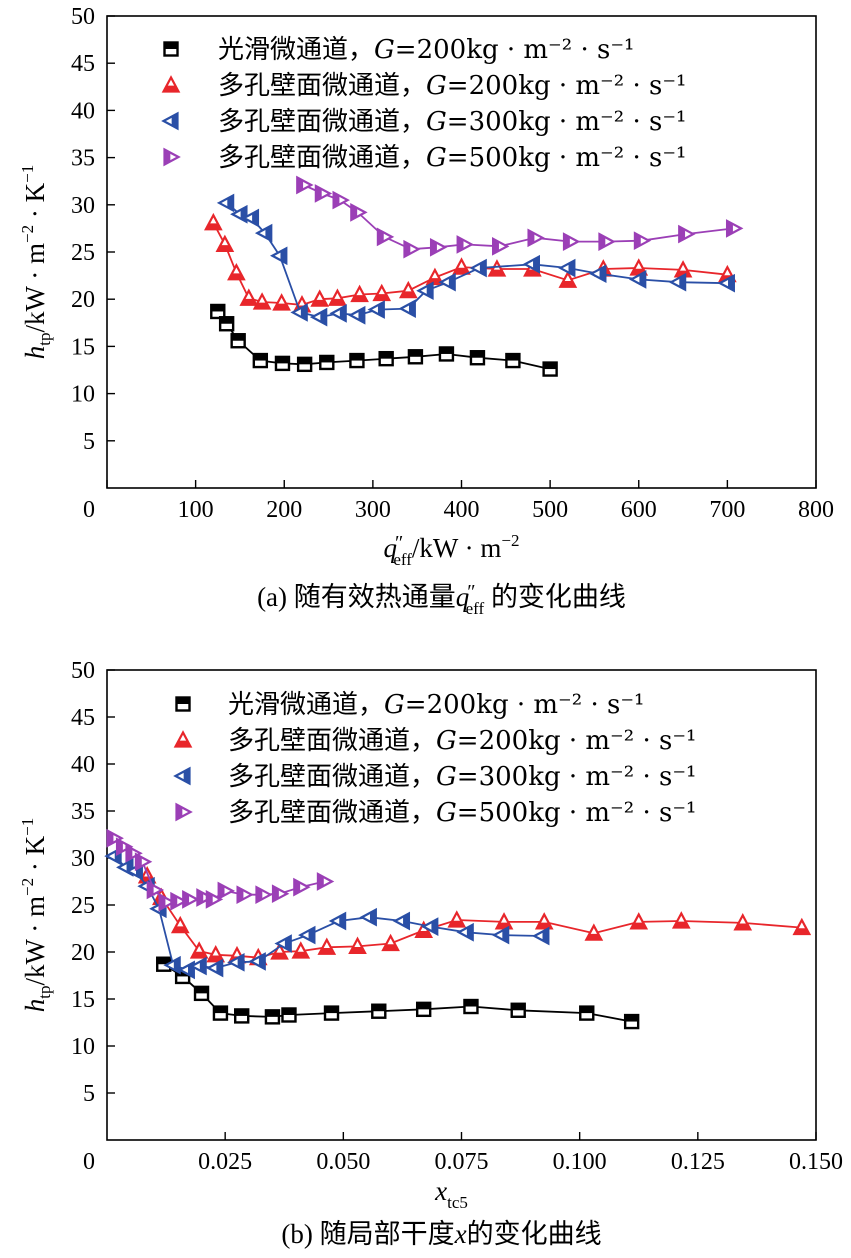 Image resolution: width=851 pixels, height=1258 pixels. Describe the element at coordinates (83, 159) in the screenshot. I see `y-tick-label: 35` at that location.